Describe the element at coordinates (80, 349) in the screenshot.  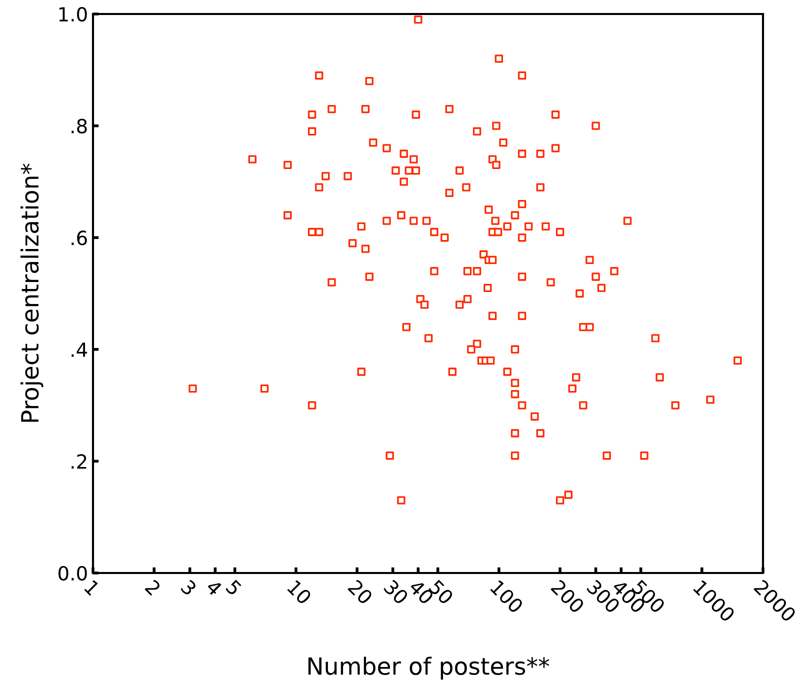
I see `y-tick-label: .4` at that location.